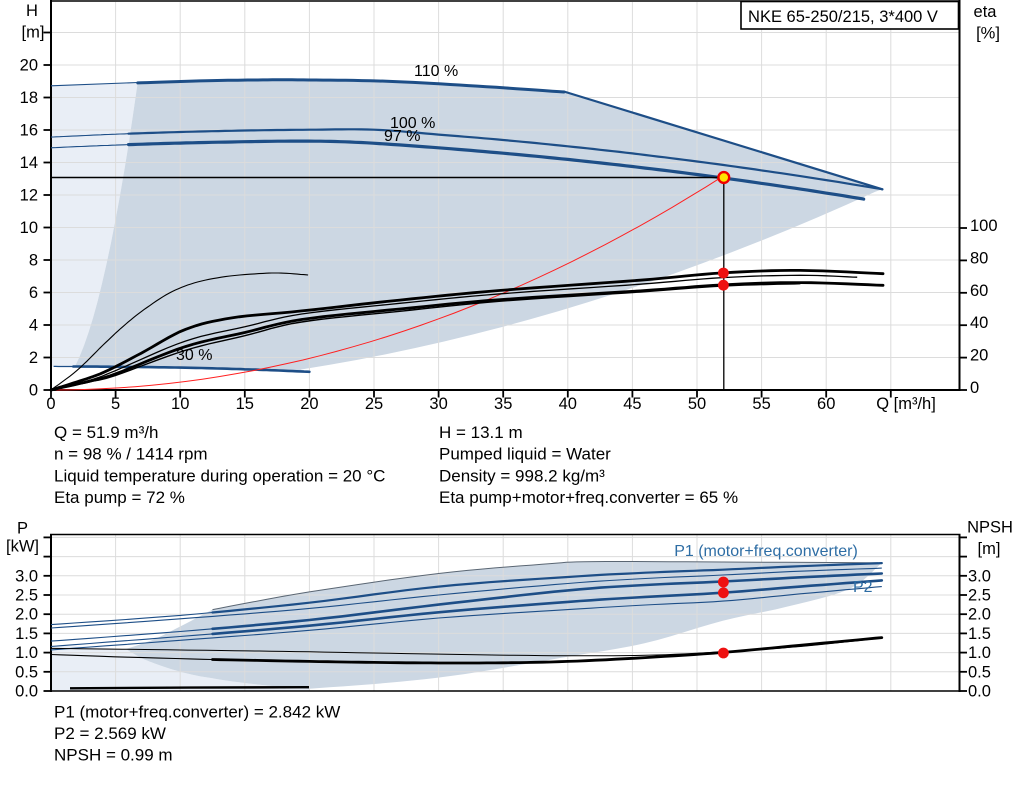 This screenshot has width=1024, height=786. I want to click on svg-text: 100, so click(984, 226).